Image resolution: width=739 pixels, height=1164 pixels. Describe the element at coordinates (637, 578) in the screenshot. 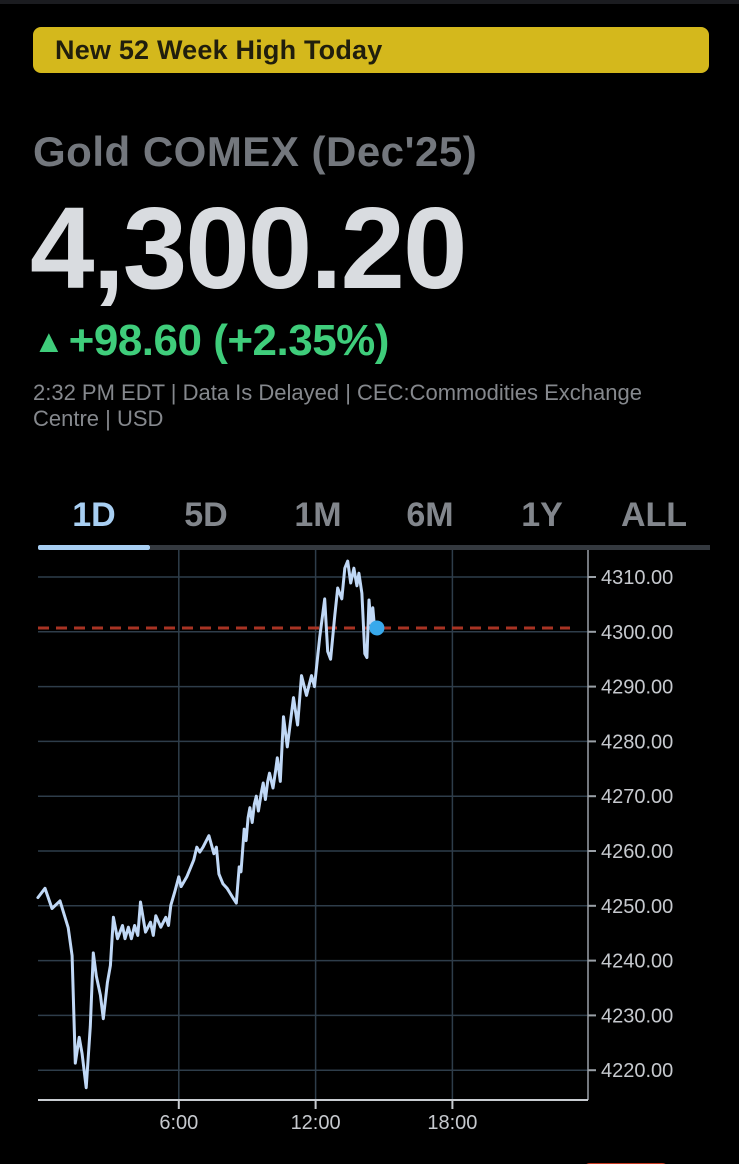

I see `y-tick-label: 4310.00` at that location.